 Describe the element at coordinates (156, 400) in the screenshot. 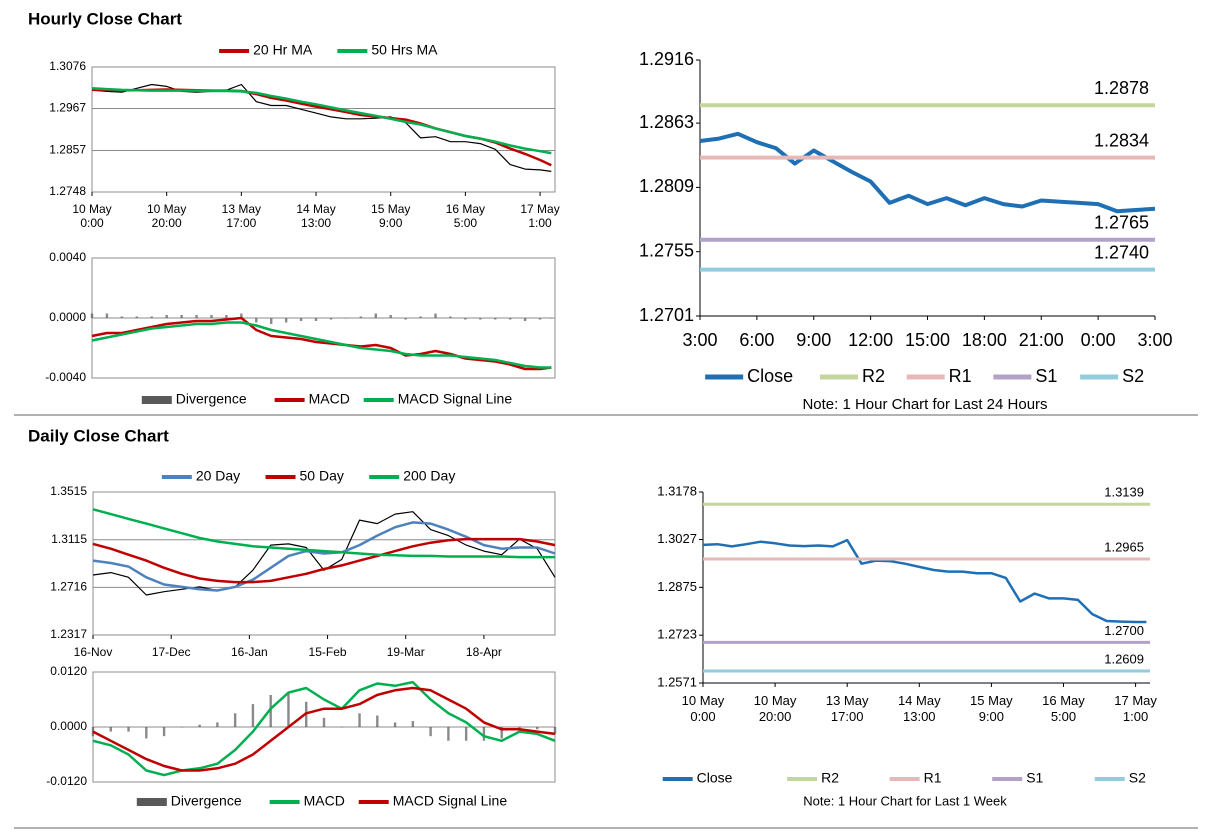

I see `legend-swatch` at that location.